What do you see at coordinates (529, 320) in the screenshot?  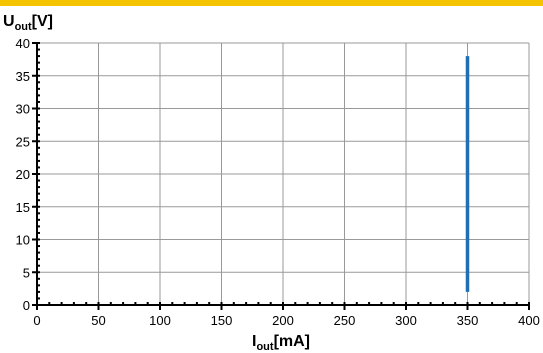 I see `x-tick-label: 400` at bounding box center [529, 320].